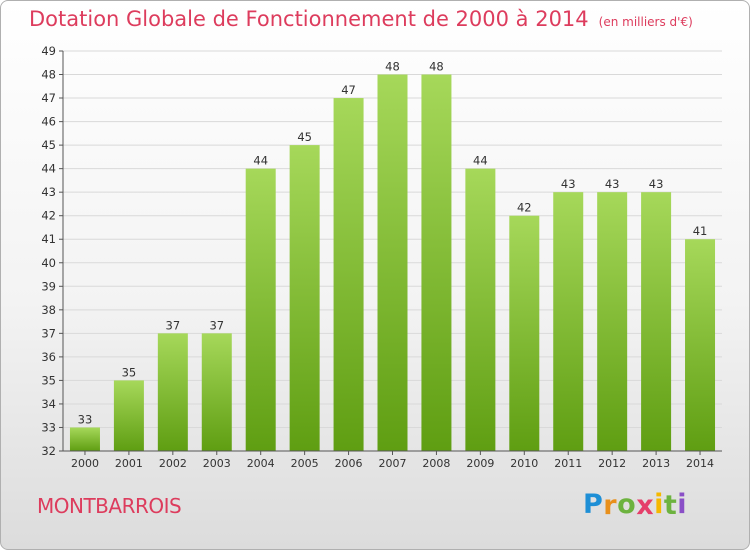 The width and height of the screenshot is (750, 550). I want to click on bar-2013, so click(656, 322).